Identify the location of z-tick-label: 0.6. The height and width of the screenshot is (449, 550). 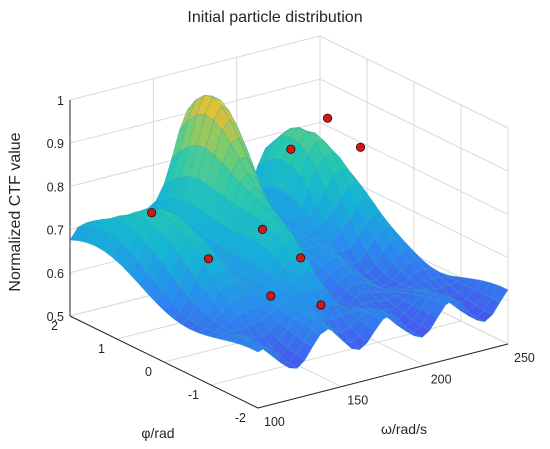
(55, 274).